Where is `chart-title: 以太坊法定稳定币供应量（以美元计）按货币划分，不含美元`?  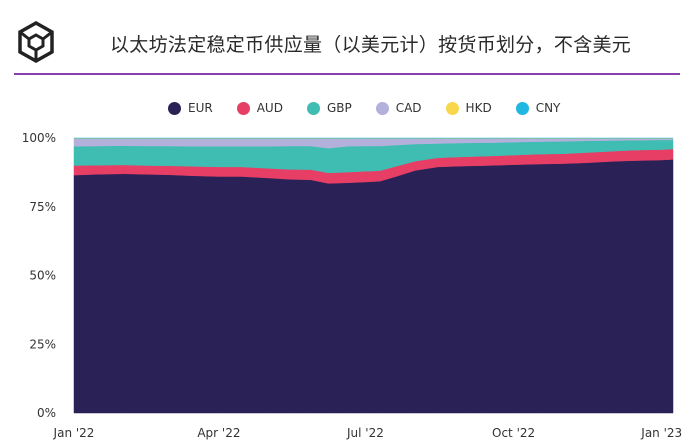
chart-title: 以太坊法定稳定币供应量（以美元计）按货币划分，不含美元 is located at coordinates (371, 45).